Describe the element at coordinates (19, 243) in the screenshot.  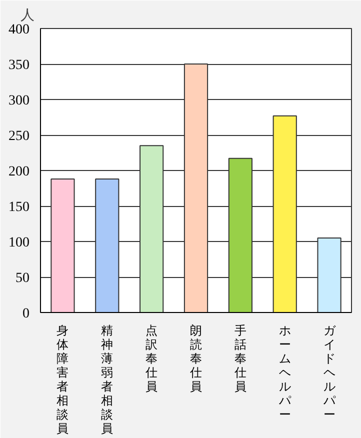
I see `y-tick-label: 100` at that location.